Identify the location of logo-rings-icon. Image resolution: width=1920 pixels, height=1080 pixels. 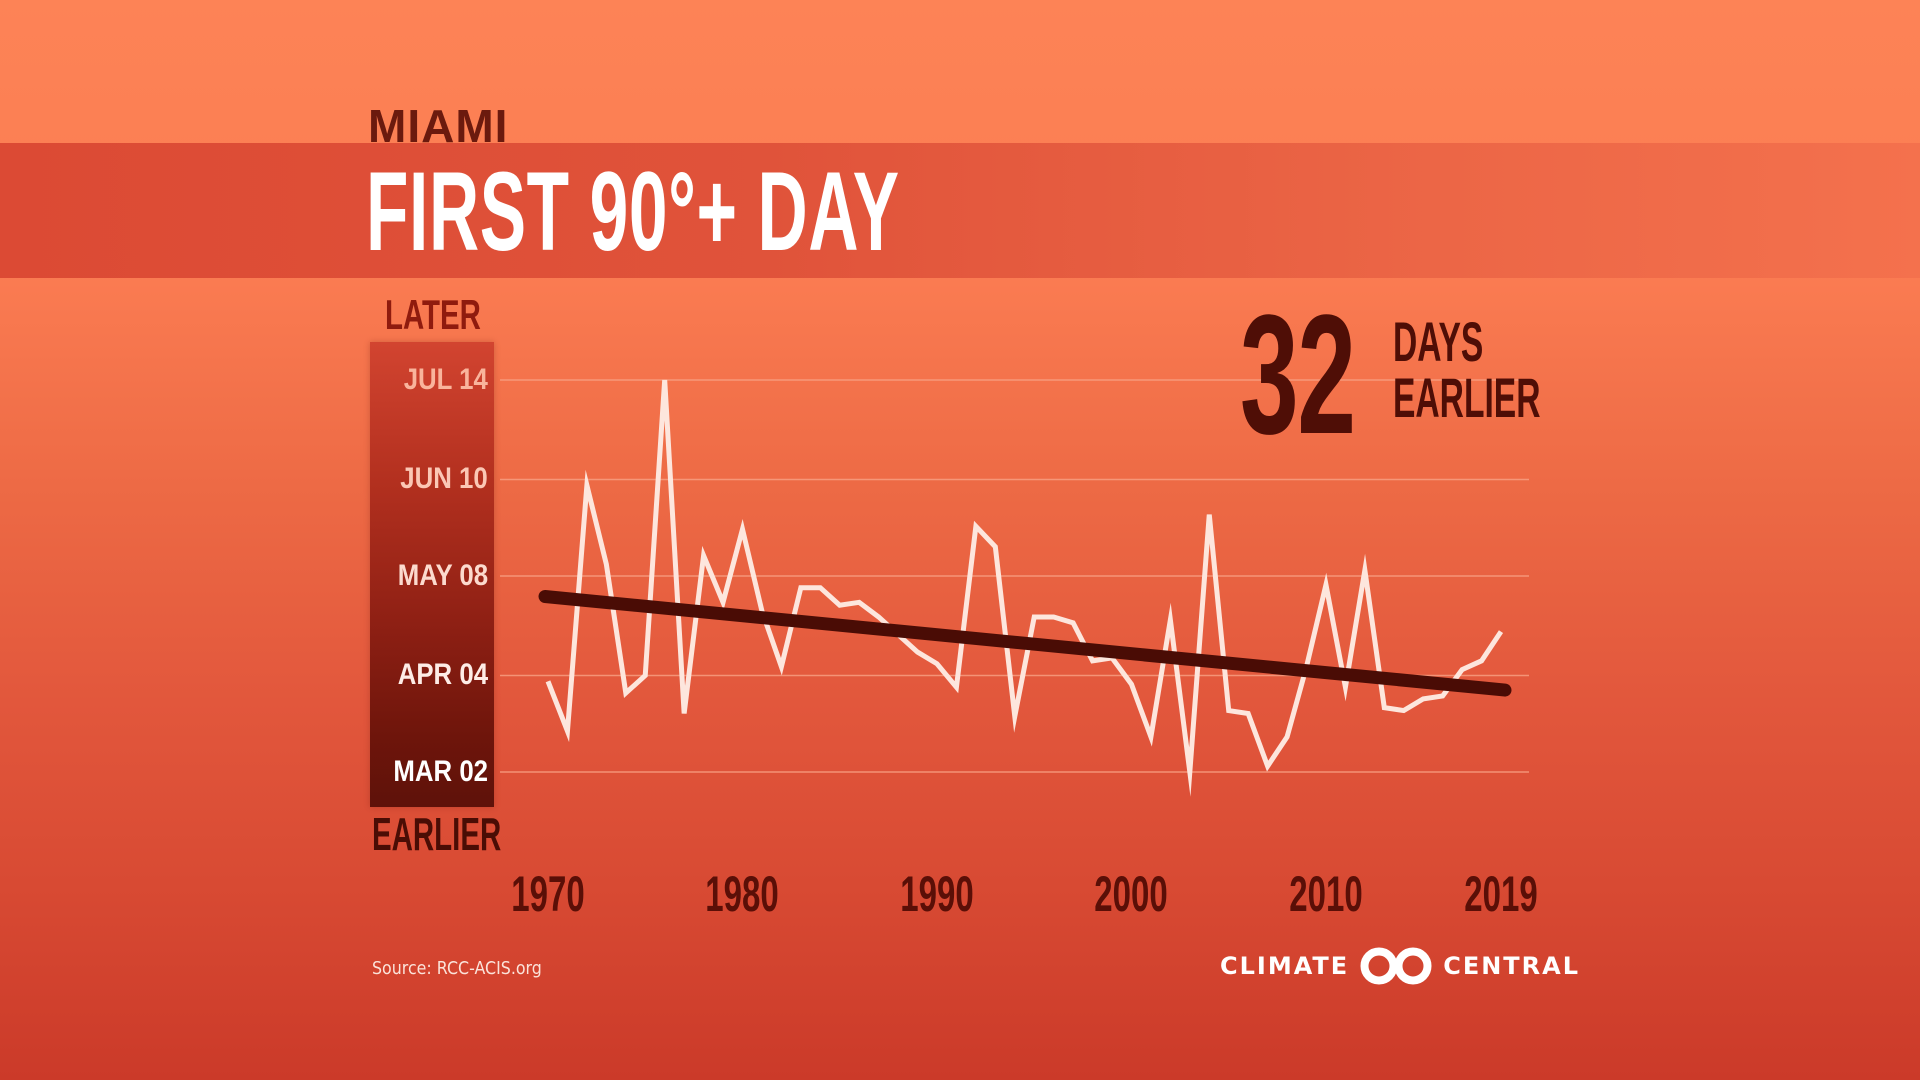
(1396, 966).